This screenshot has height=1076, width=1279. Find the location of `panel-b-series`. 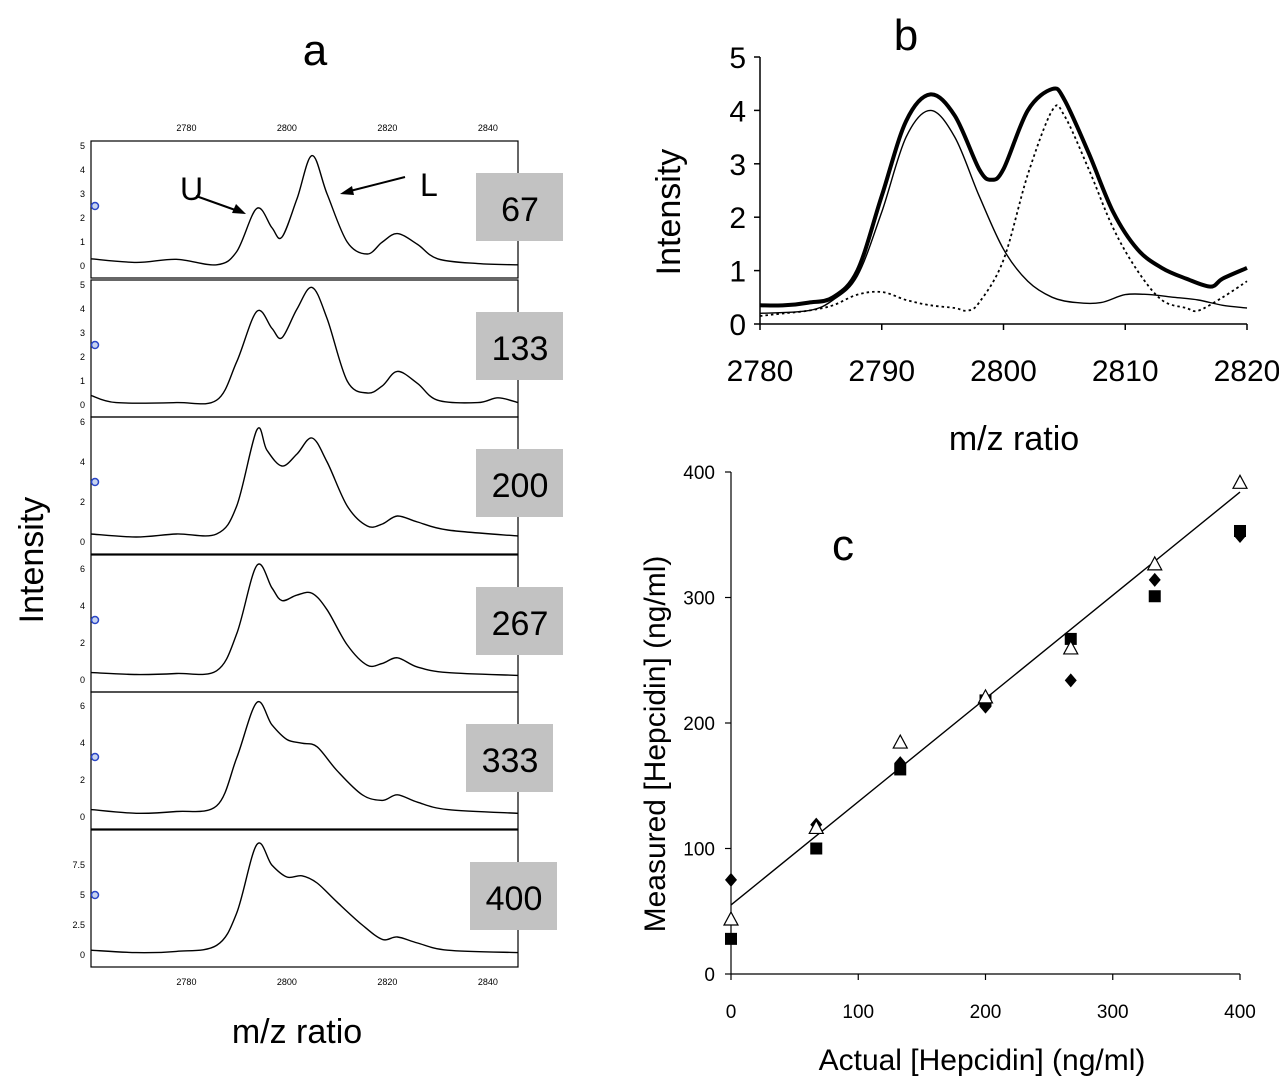

panel-b-series is located at coordinates (1003, 201).